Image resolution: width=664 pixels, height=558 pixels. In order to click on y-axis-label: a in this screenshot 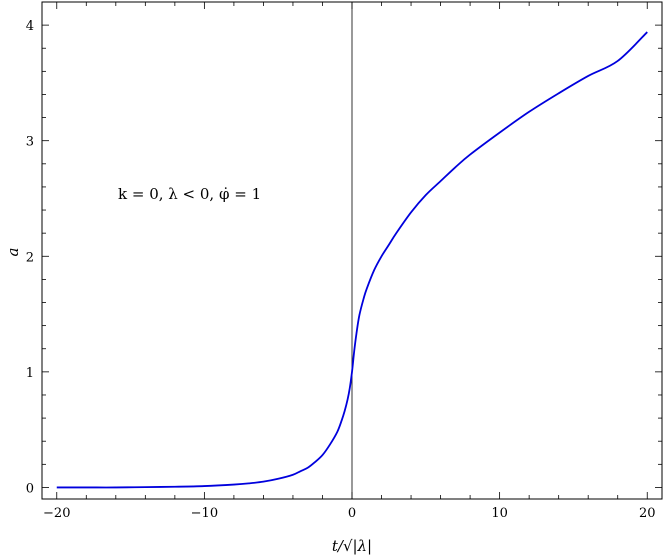, I will do `click(13, 252)`.